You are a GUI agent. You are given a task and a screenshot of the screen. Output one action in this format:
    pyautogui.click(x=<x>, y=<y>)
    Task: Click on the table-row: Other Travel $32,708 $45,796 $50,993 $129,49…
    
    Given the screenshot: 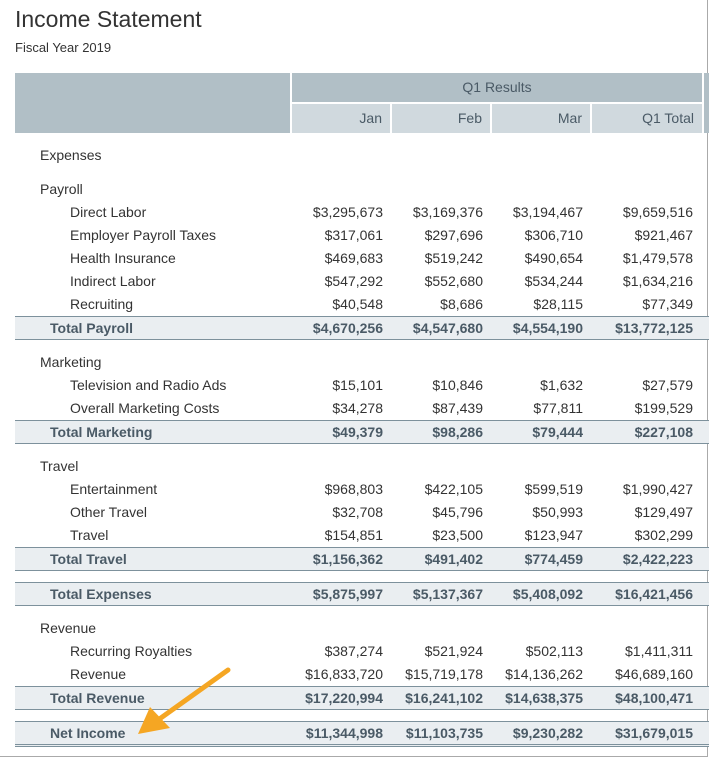 What is the action you would take?
    pyautogui.click(x=362, y=512)
    